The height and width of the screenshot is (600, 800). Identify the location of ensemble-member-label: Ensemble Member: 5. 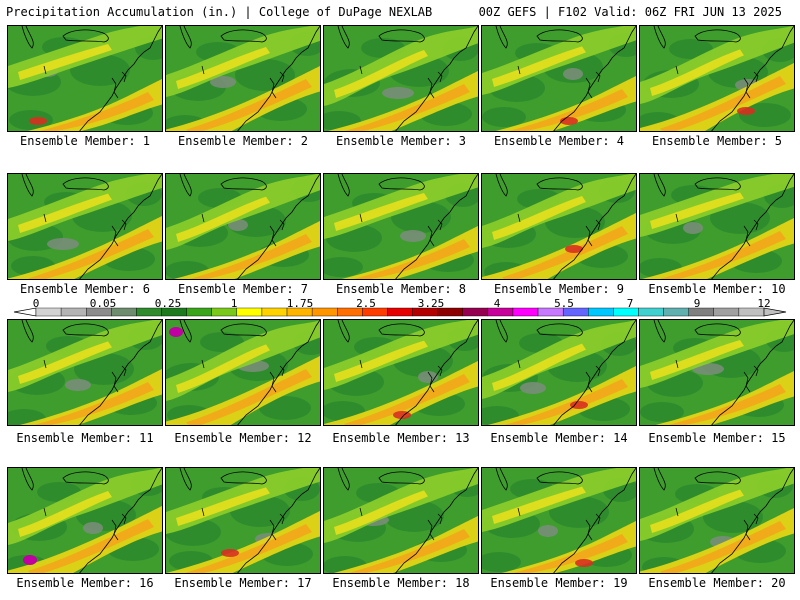
(717, 141).